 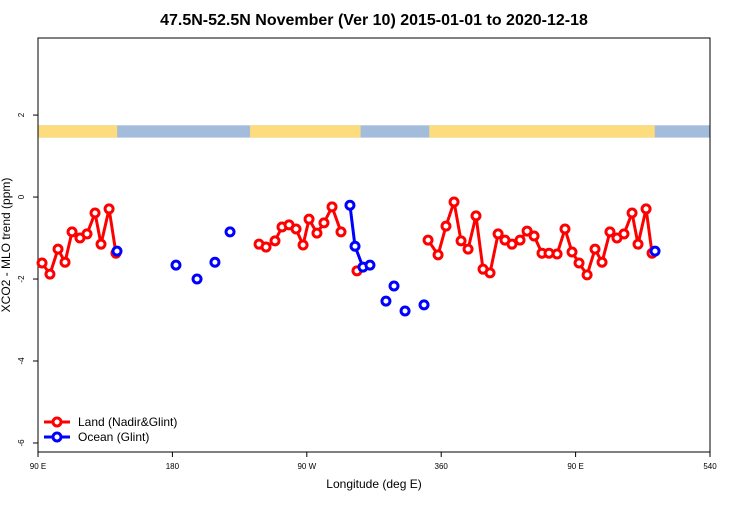 What do you see at coordinates (21, 443) in the screenshot?
I see `y-tick-label: -6` at bounding box center [21, 443].